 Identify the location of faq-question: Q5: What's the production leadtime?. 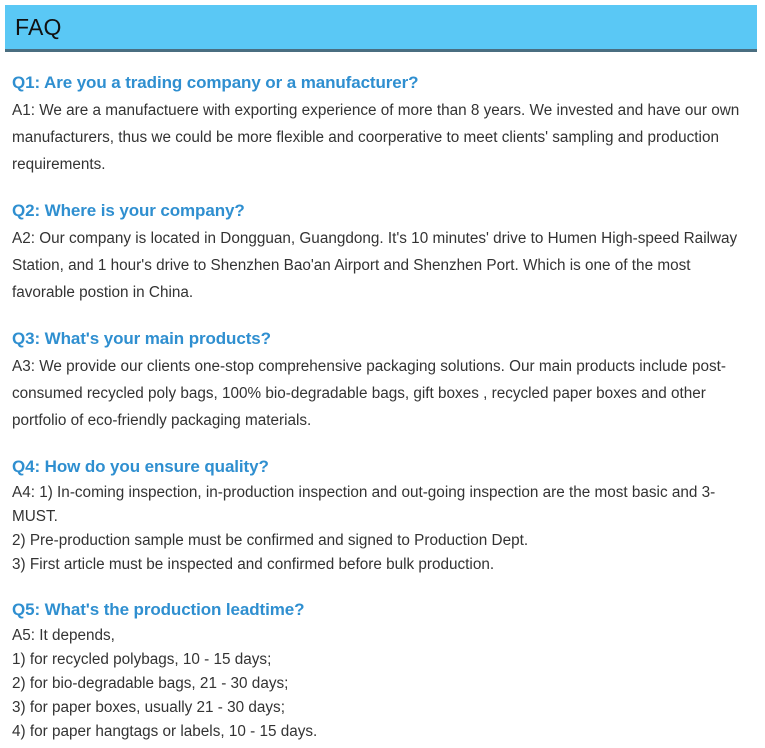
(158, 609).